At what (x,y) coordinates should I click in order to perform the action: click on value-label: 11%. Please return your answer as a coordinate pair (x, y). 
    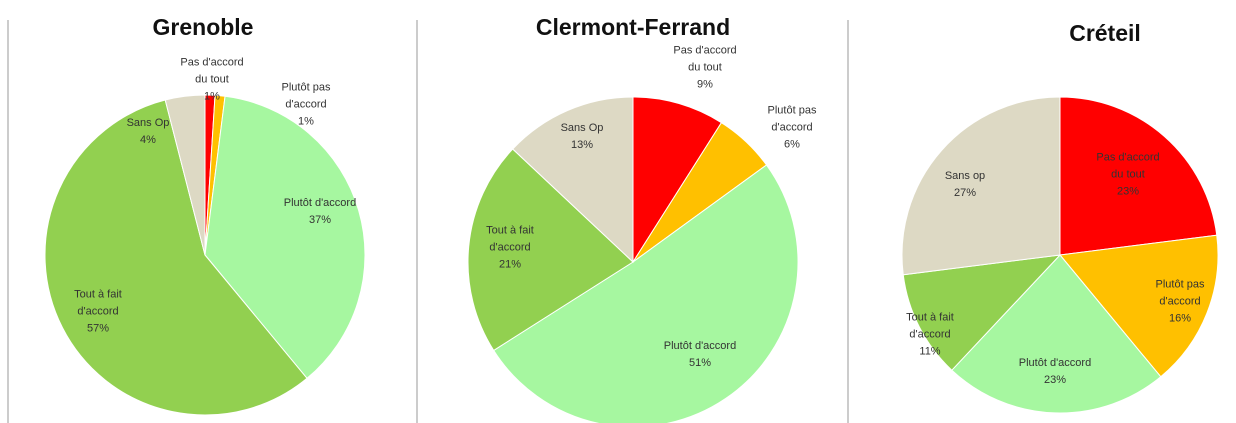
    Looking at the image, I should click on (930, 351).